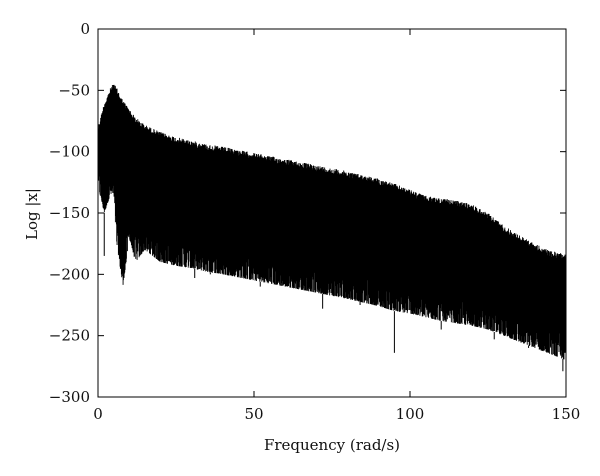 This screenshot has height=476, width=600. I want to click on x-tick-label: 50, so click(253, 414).